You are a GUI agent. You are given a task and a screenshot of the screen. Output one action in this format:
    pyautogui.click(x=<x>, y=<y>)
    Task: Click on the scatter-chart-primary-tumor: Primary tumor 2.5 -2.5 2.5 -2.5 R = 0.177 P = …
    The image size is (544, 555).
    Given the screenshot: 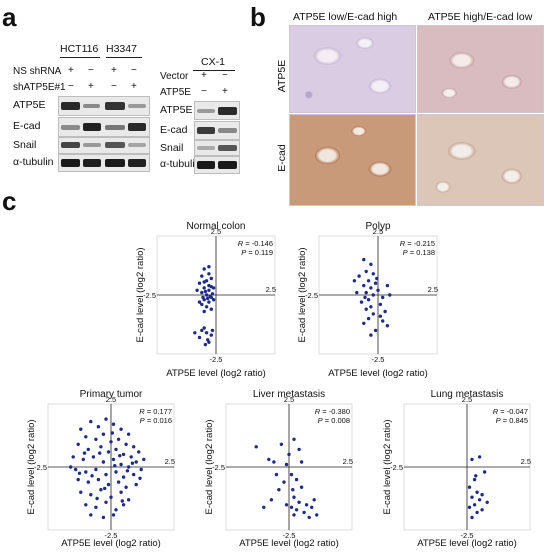 What is the action you would take?
    pyautogui.click(x=97, y=468)
    